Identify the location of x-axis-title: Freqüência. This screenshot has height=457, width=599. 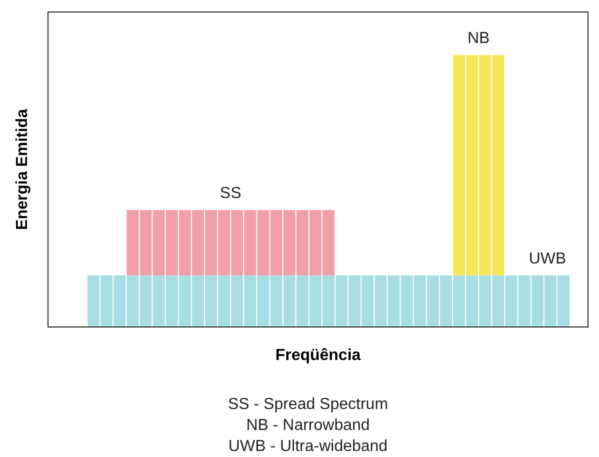
(318, 355).